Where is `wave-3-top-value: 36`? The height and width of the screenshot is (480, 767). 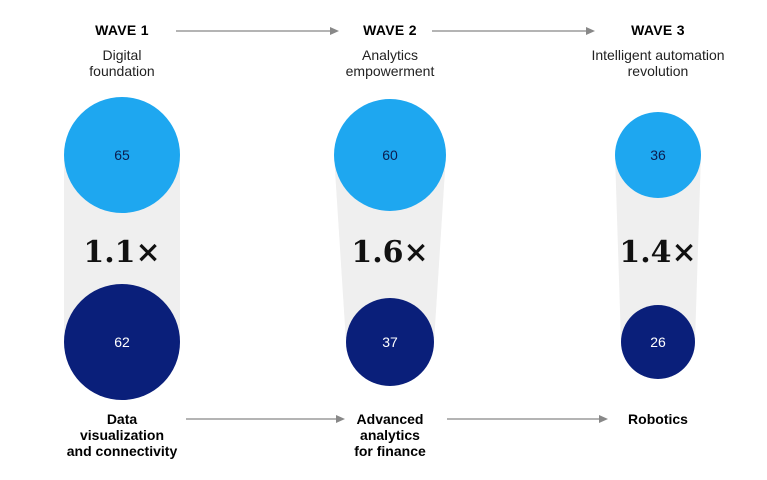 wave-3-top-value: 36 is located at coordinates (658, 155).